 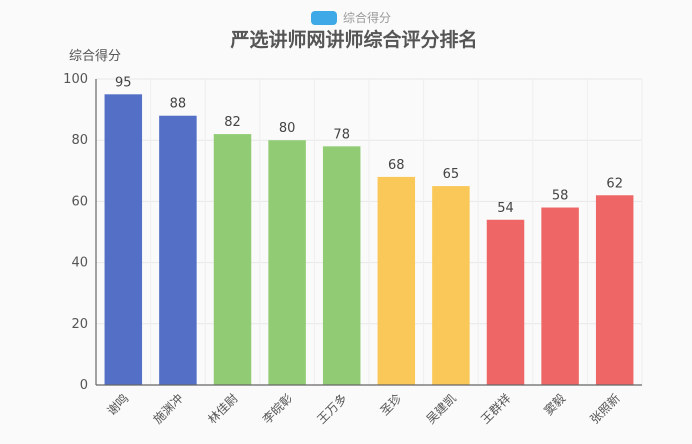 I want to click on y-tick-label: 40, so click(x=79, y=263).